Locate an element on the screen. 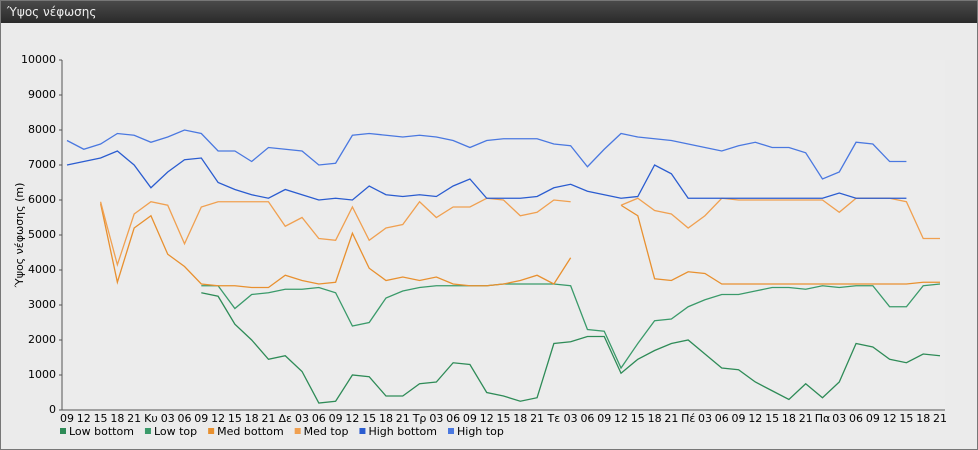 The height and width of the screenshot is (450, 978). x-tick-label: Πέ is located at coordinates (688, 418).